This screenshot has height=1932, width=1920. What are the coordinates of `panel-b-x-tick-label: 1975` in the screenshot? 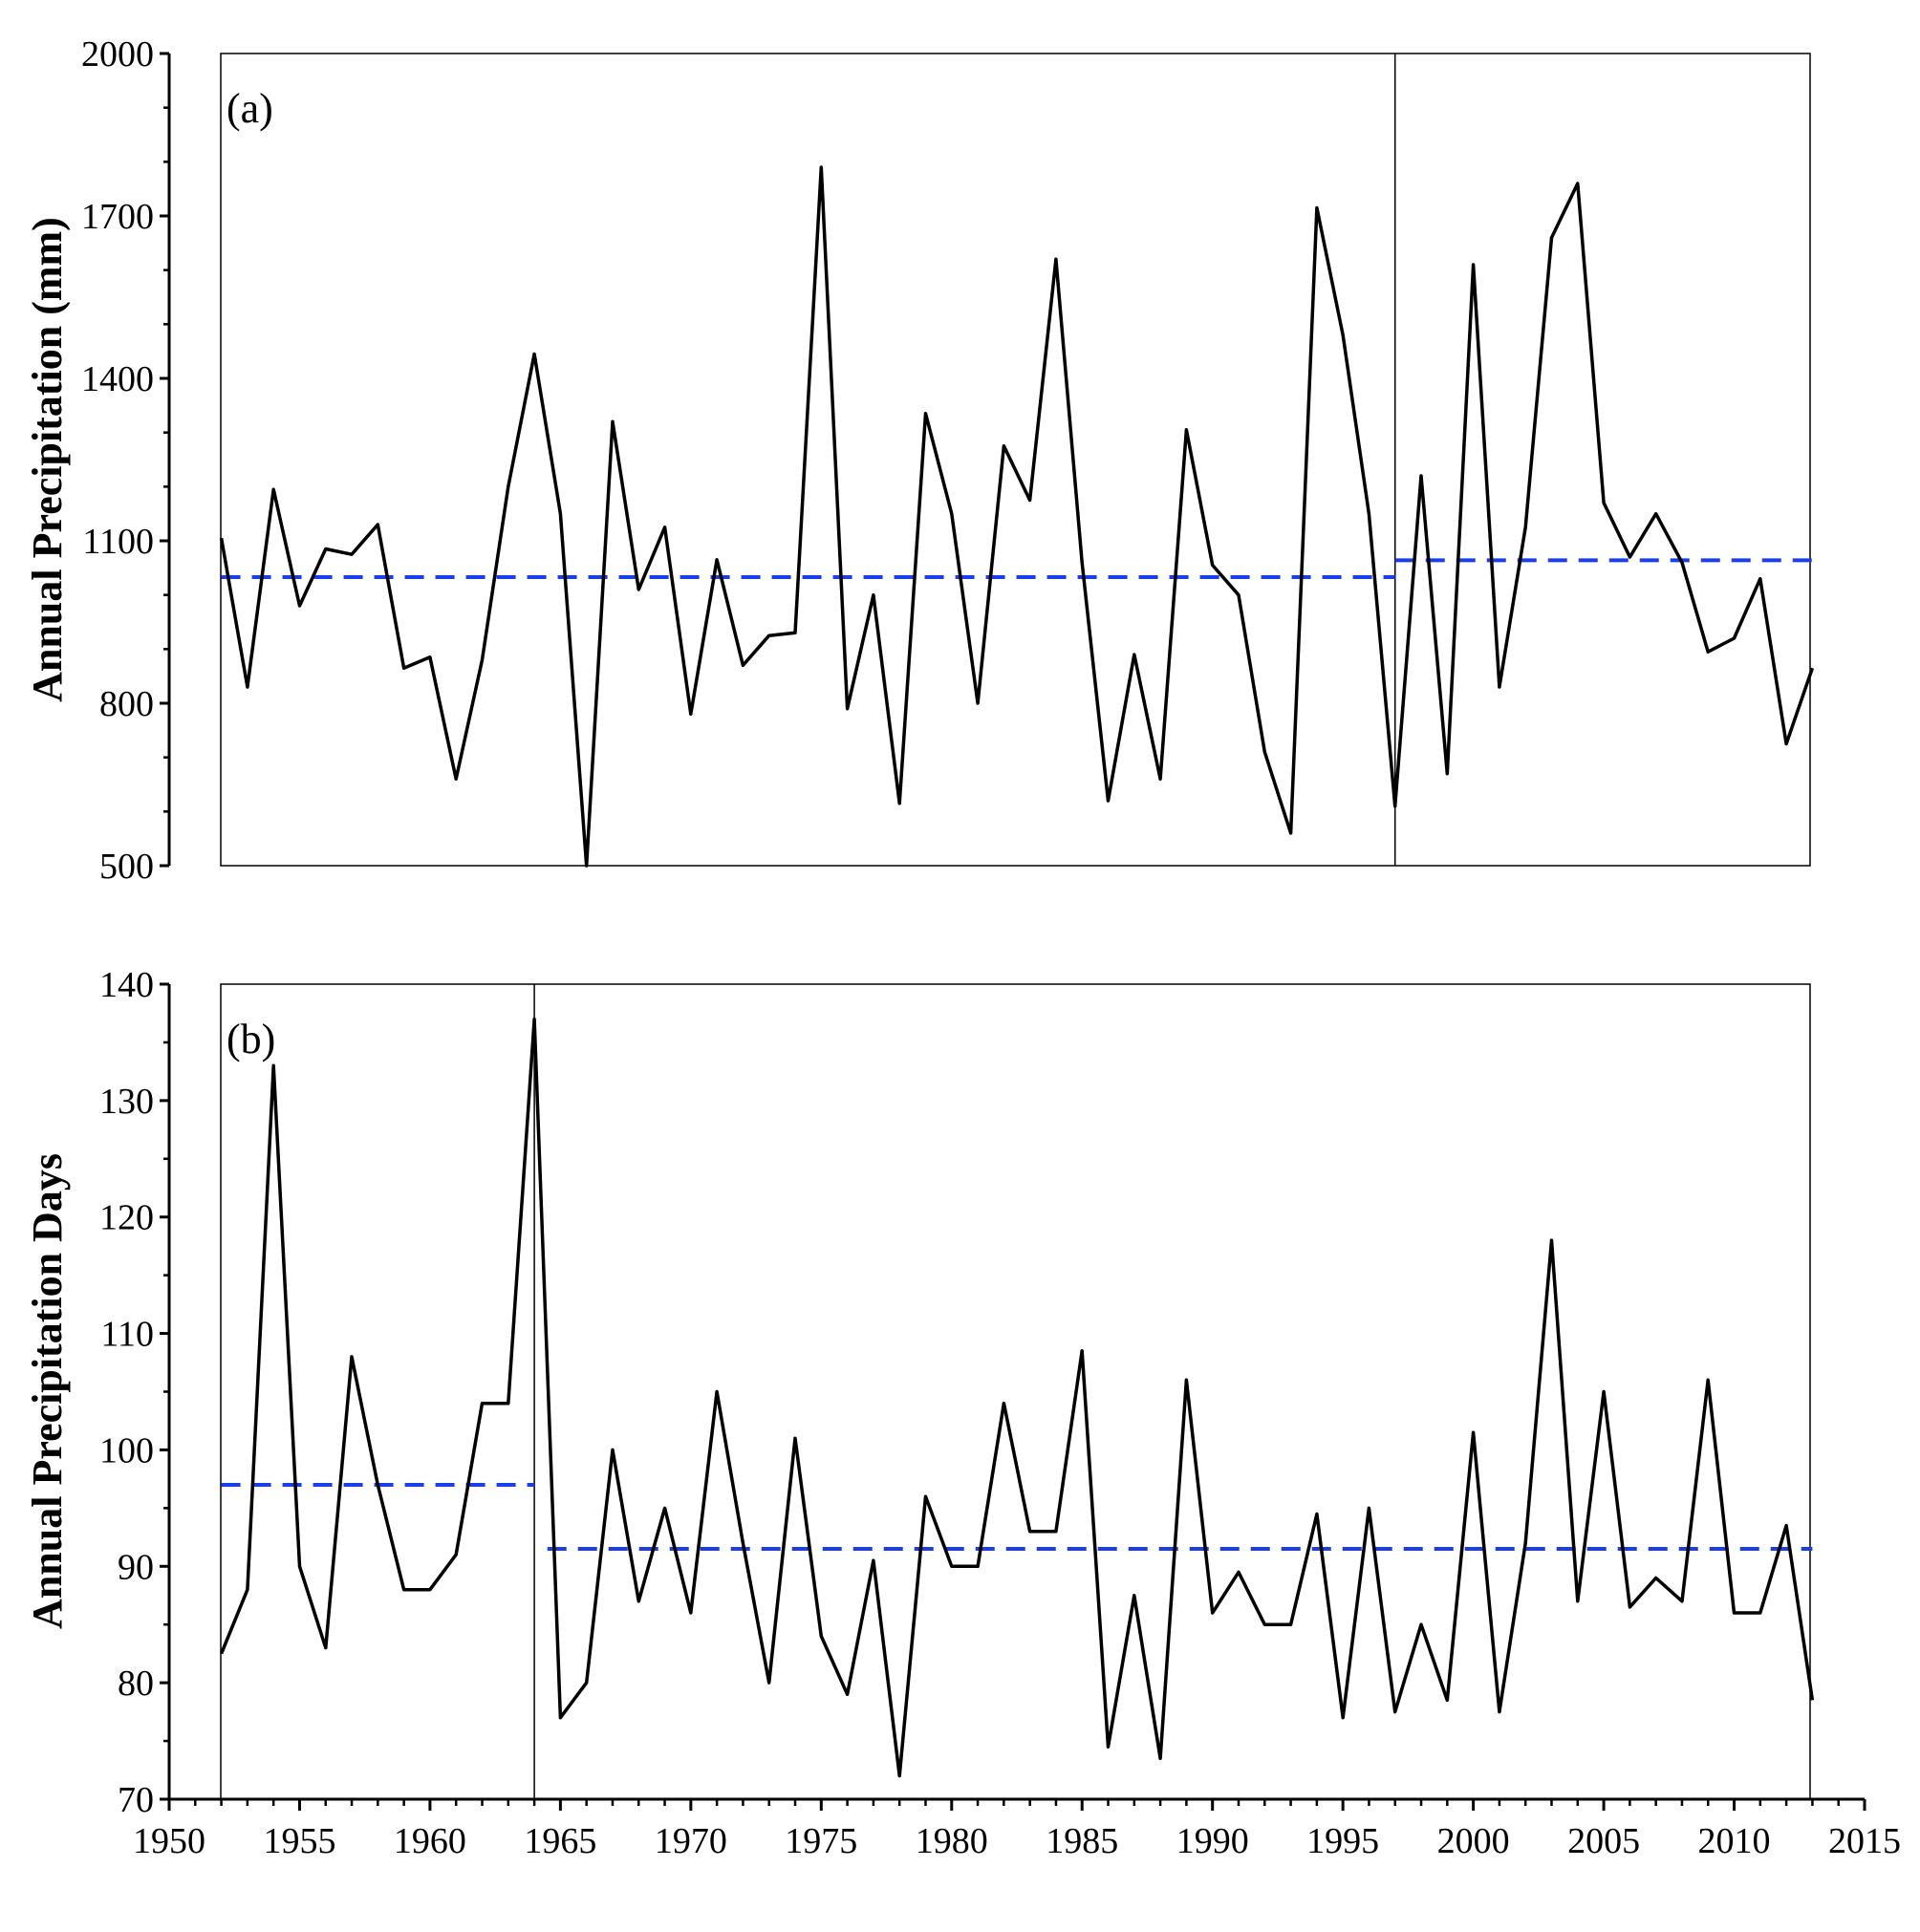 It's located at (821, 1841).